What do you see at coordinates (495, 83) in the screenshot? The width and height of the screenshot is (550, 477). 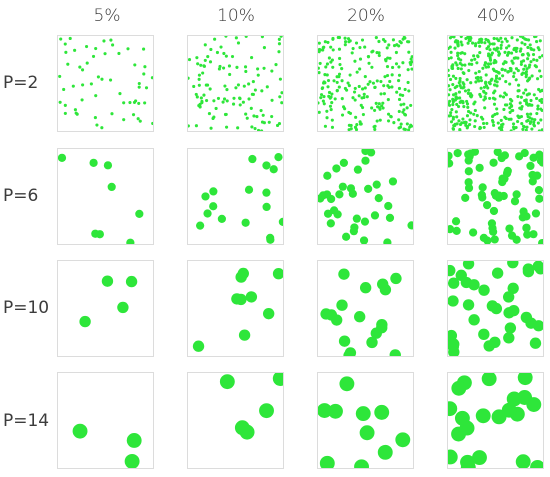 I see `tile-p2-40pct` at bounding box center [495, 83].